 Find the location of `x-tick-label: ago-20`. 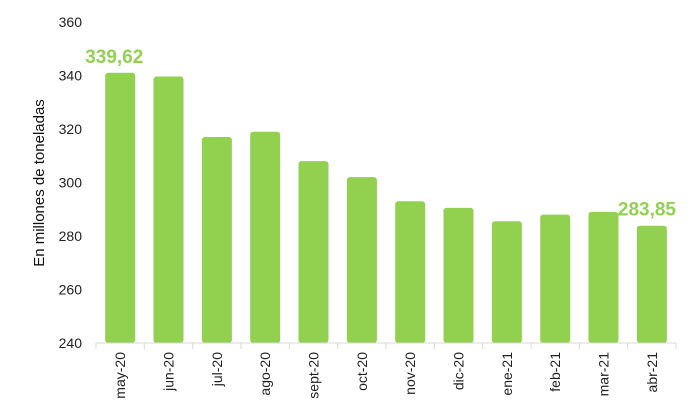

x-tick-label: ago-20 is located at coordinates (265, 374).